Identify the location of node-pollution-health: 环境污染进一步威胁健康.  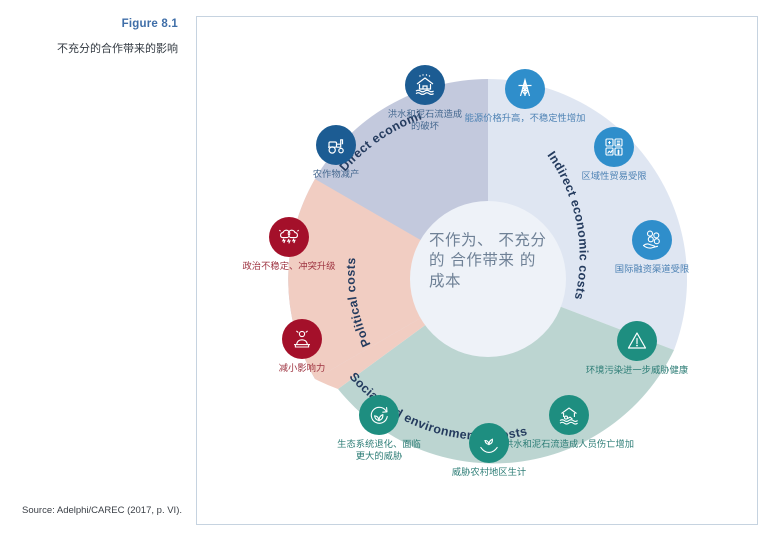
(637, 349).